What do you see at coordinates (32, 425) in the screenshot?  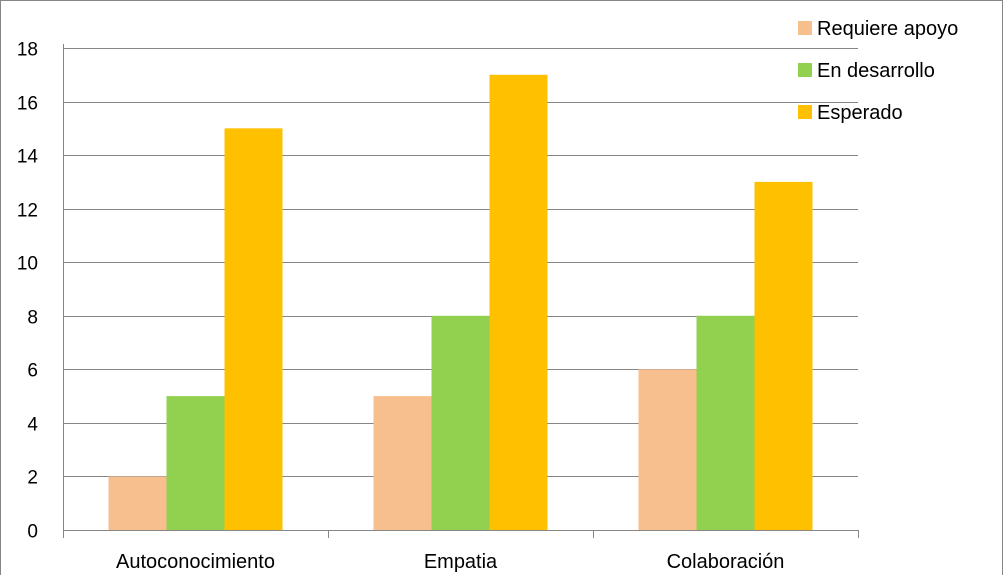 I see `y-tick-label: 4` at bounding box center [32, 425].